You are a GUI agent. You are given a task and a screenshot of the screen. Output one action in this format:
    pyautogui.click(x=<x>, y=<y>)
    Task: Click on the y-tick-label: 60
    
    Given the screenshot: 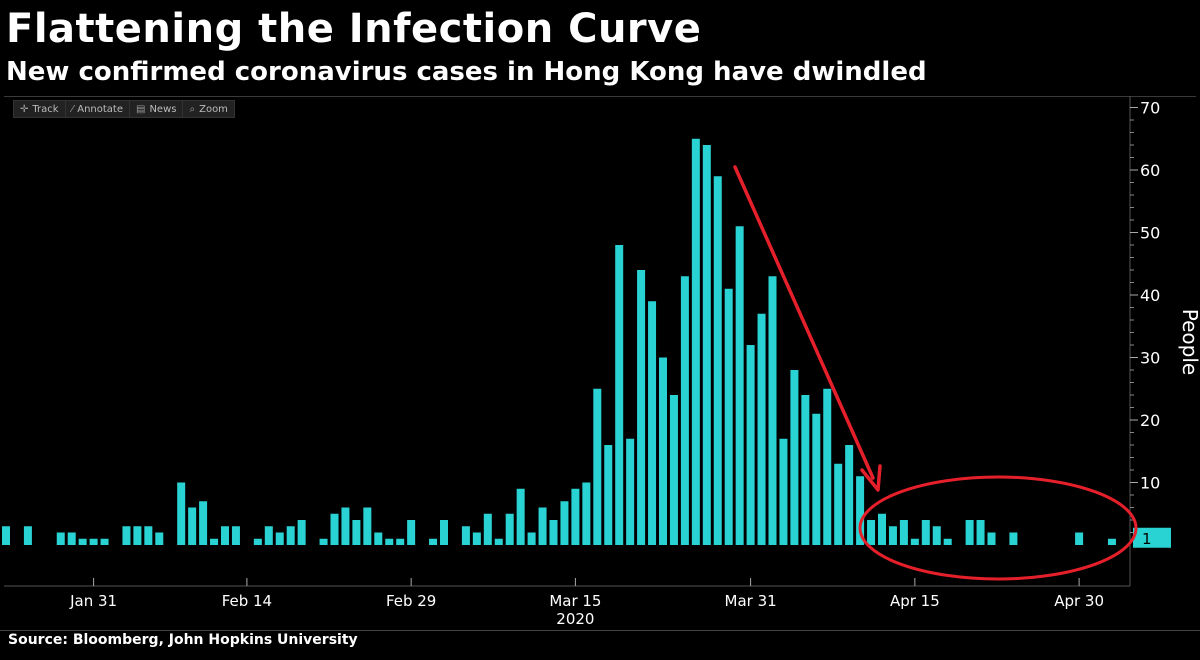 What is the action you would take?
    pyautogui.click(x=1150, y=170)
    